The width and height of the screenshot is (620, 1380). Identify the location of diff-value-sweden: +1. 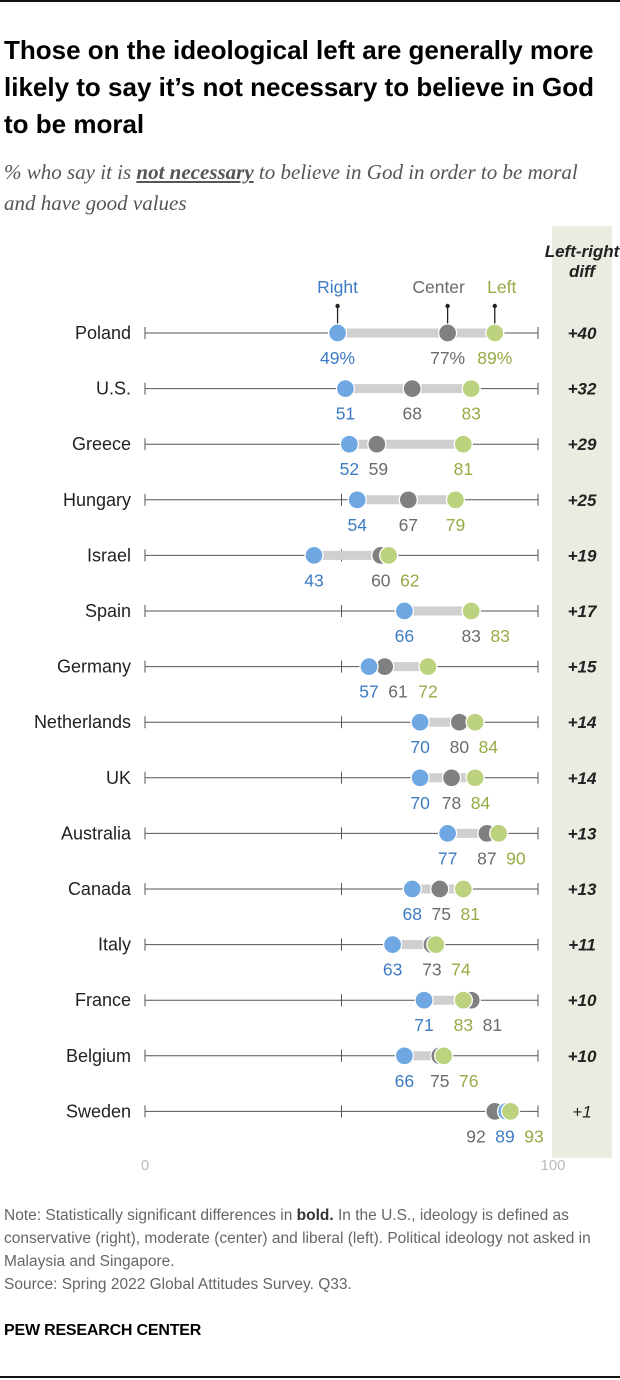
(581, 1111).